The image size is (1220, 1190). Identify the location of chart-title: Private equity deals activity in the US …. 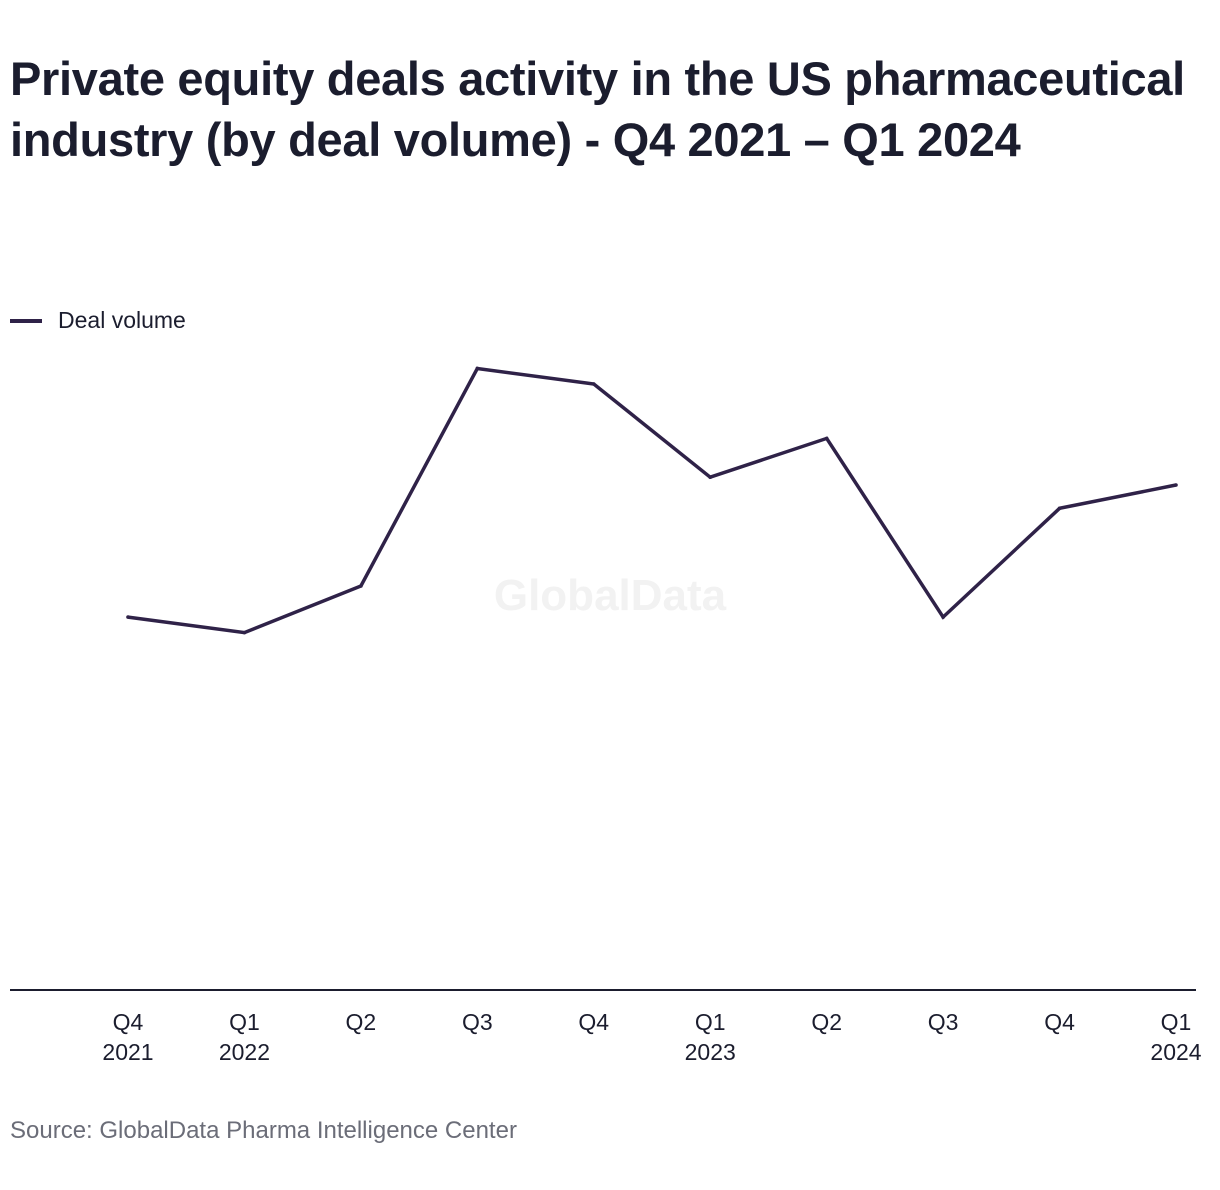
(597, 109).